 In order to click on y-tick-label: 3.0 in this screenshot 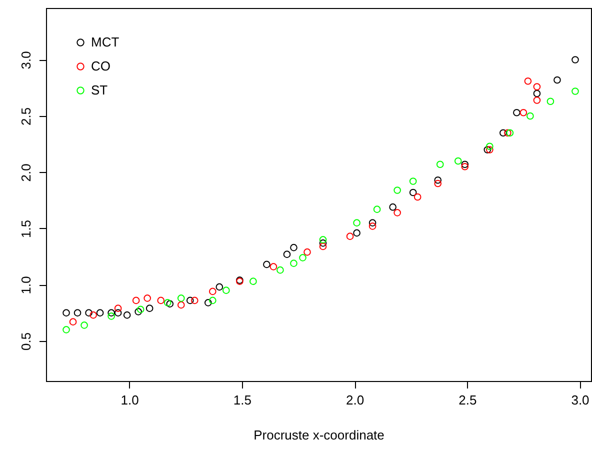, I will do `click(26, 60)`.